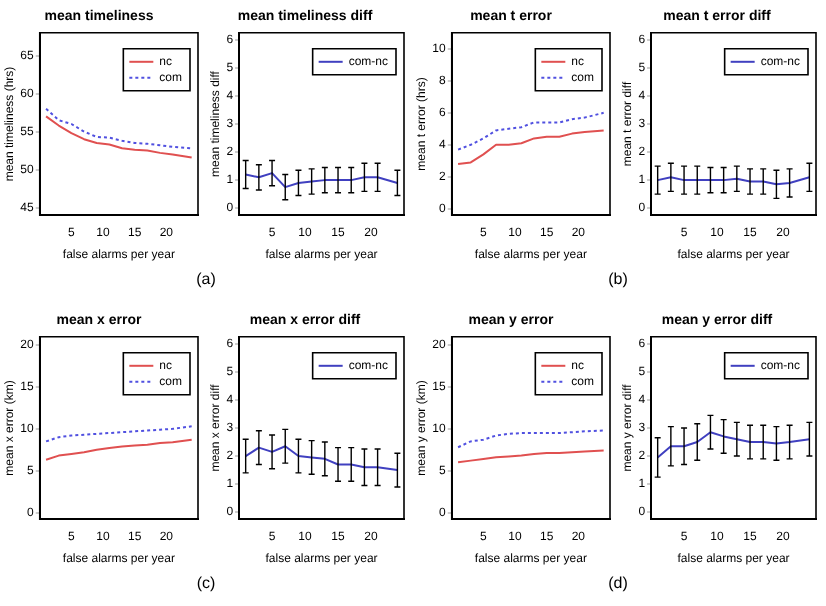 This screenshot has width=826, height=606. I want to click on text: (c), so click(206, 582).